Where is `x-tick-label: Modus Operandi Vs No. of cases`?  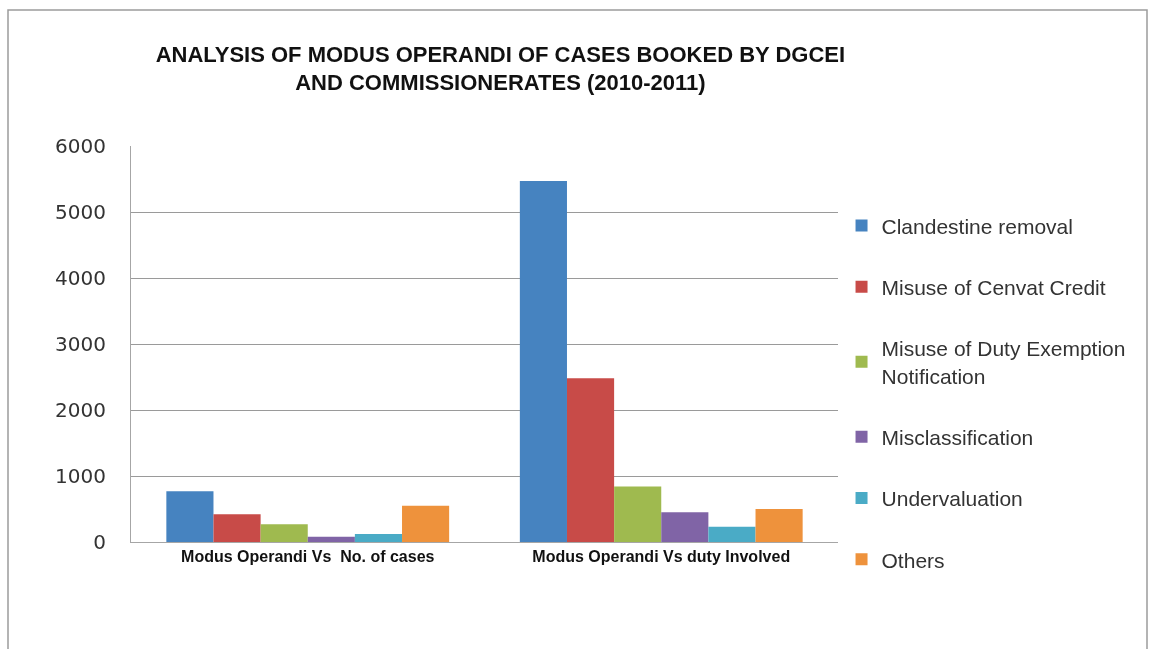 x-tick-label: Modus Operandi Vs No. of cases is located at coordinates (308, 557).